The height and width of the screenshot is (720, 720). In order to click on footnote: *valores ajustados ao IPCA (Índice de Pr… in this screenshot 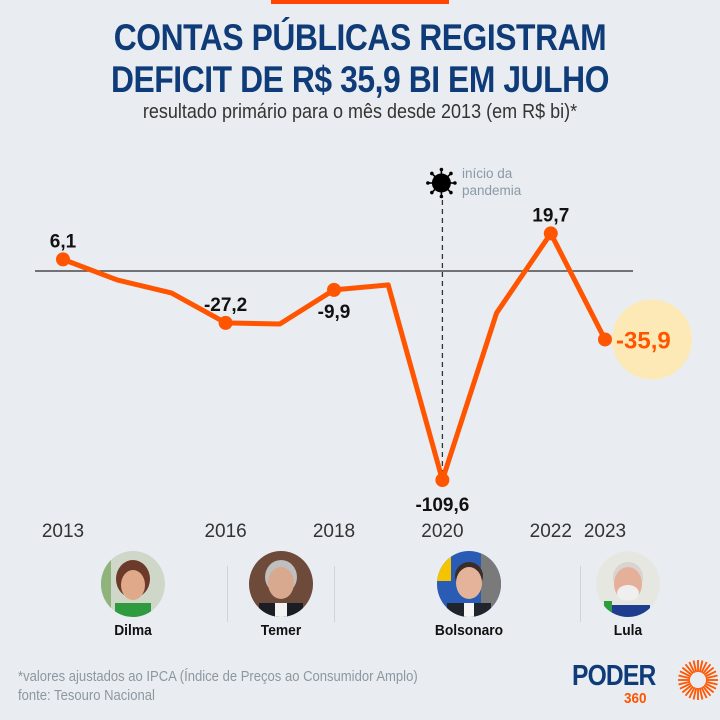, I will do `click(218, 677)`.